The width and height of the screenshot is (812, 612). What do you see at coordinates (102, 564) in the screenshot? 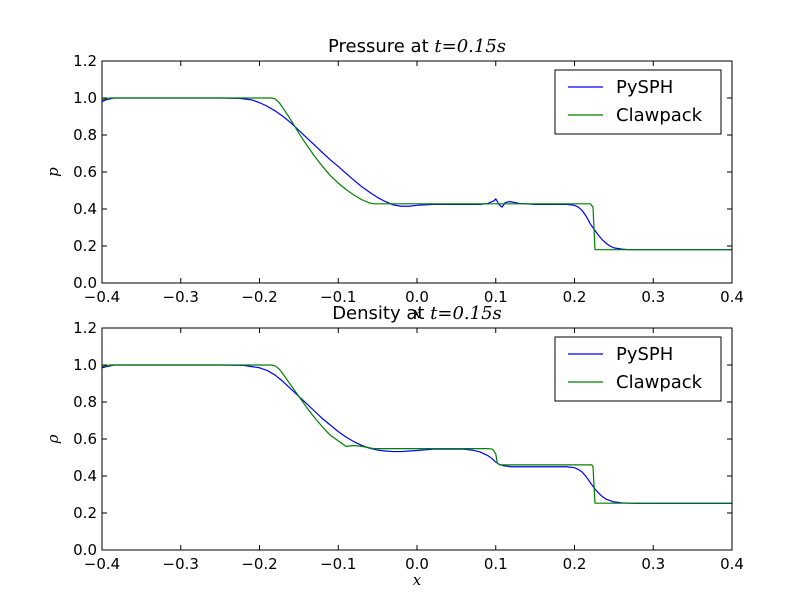
I see `density-x-tick-label: −0.4` at bounding box center [102, 564].